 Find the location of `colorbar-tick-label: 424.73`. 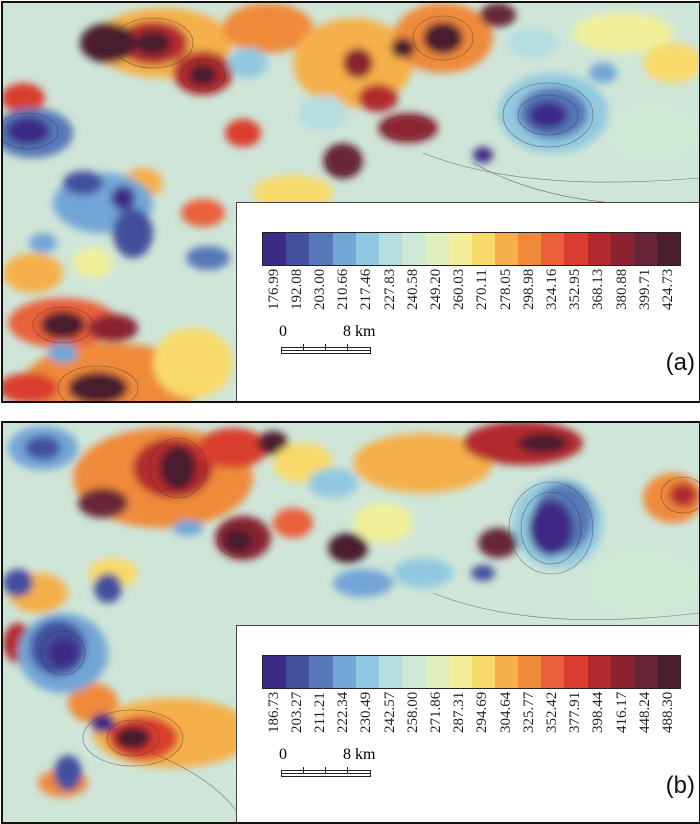

colorbar-tick-label: 424.73 is located at coordinates (668, 290).